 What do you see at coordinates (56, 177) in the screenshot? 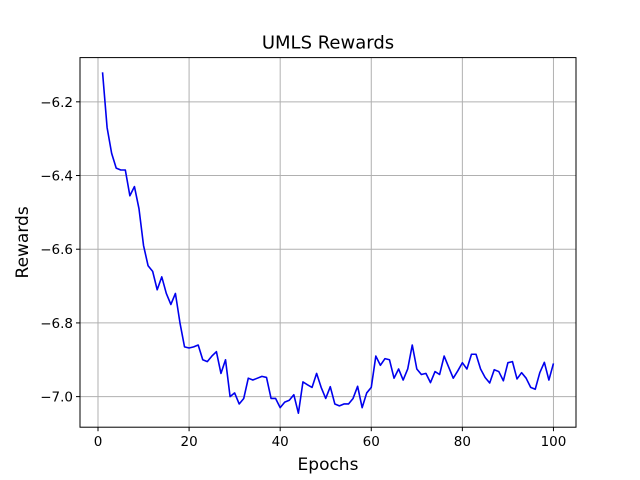
I see `y-tick-label: −6.4` at bounding box center [56, 177].